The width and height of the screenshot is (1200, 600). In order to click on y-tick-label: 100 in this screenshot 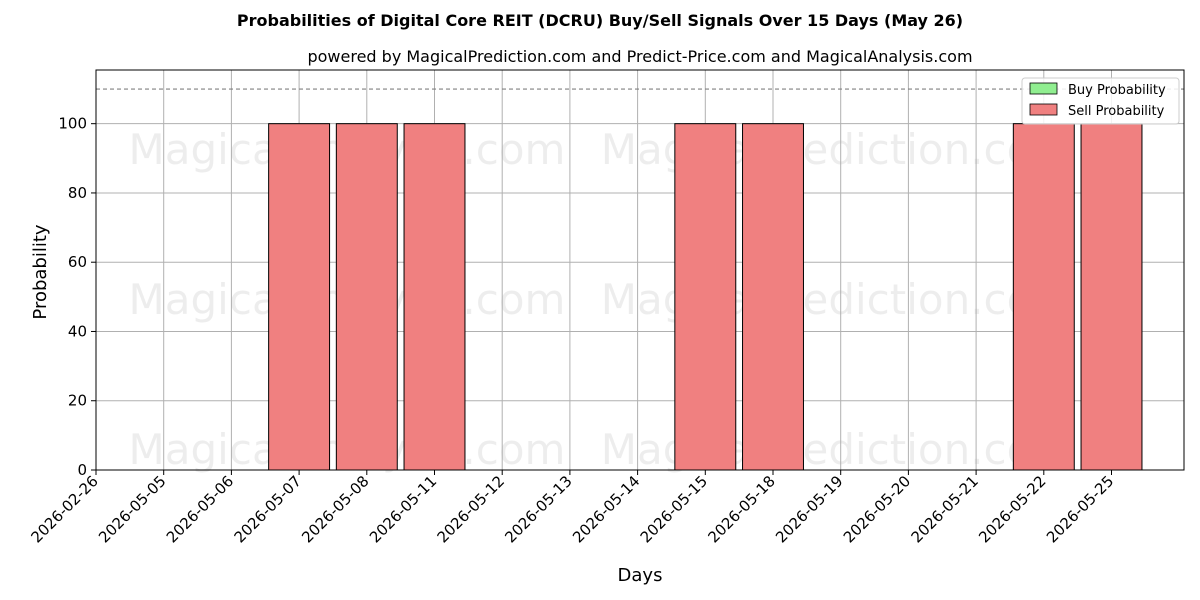, I will do `click(72, 124)`.